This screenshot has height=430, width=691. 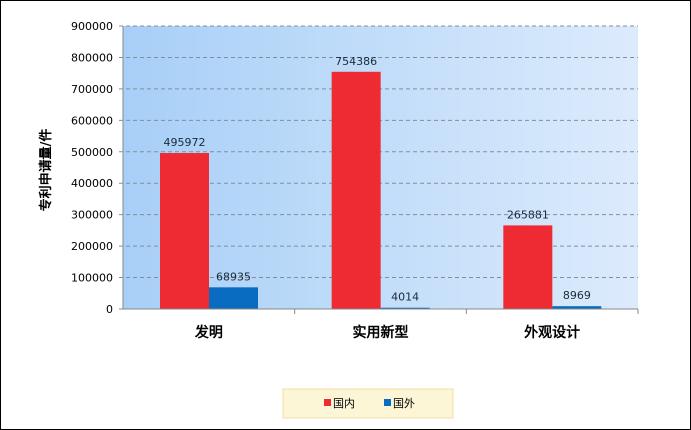 What do you see at coordinates (368, 403) in the screenshot?
I see `legend: 国内 国外` at bounding box center [368, 403].